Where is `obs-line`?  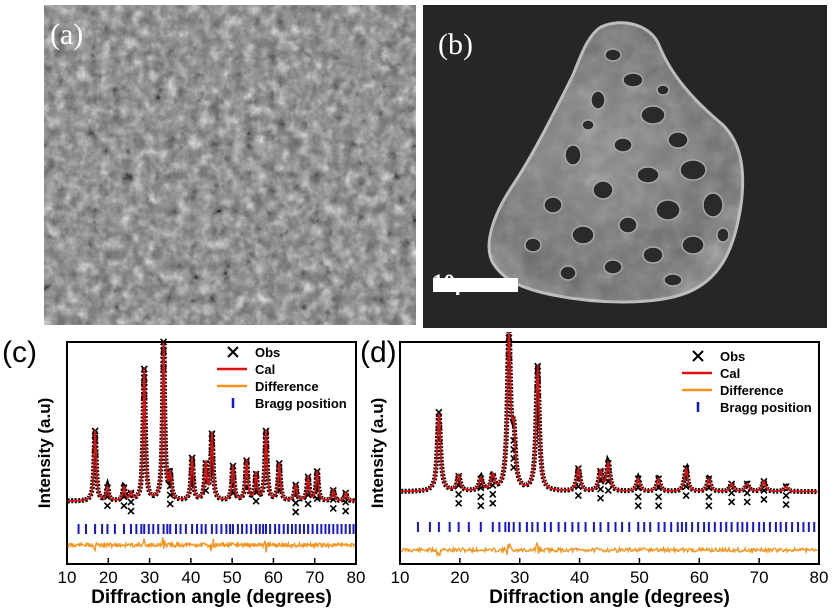
obs-line is located at coordinates (211, 423).